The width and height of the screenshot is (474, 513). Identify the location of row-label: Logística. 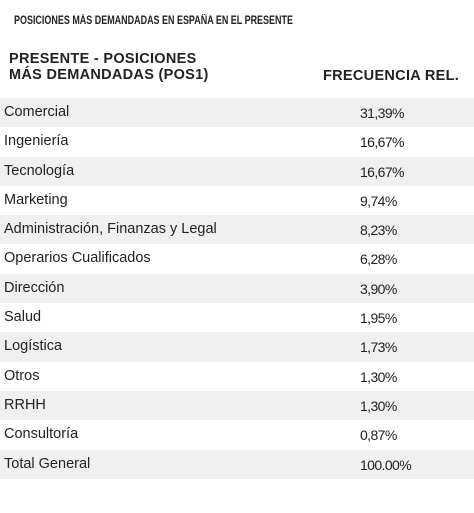
(33, 346).